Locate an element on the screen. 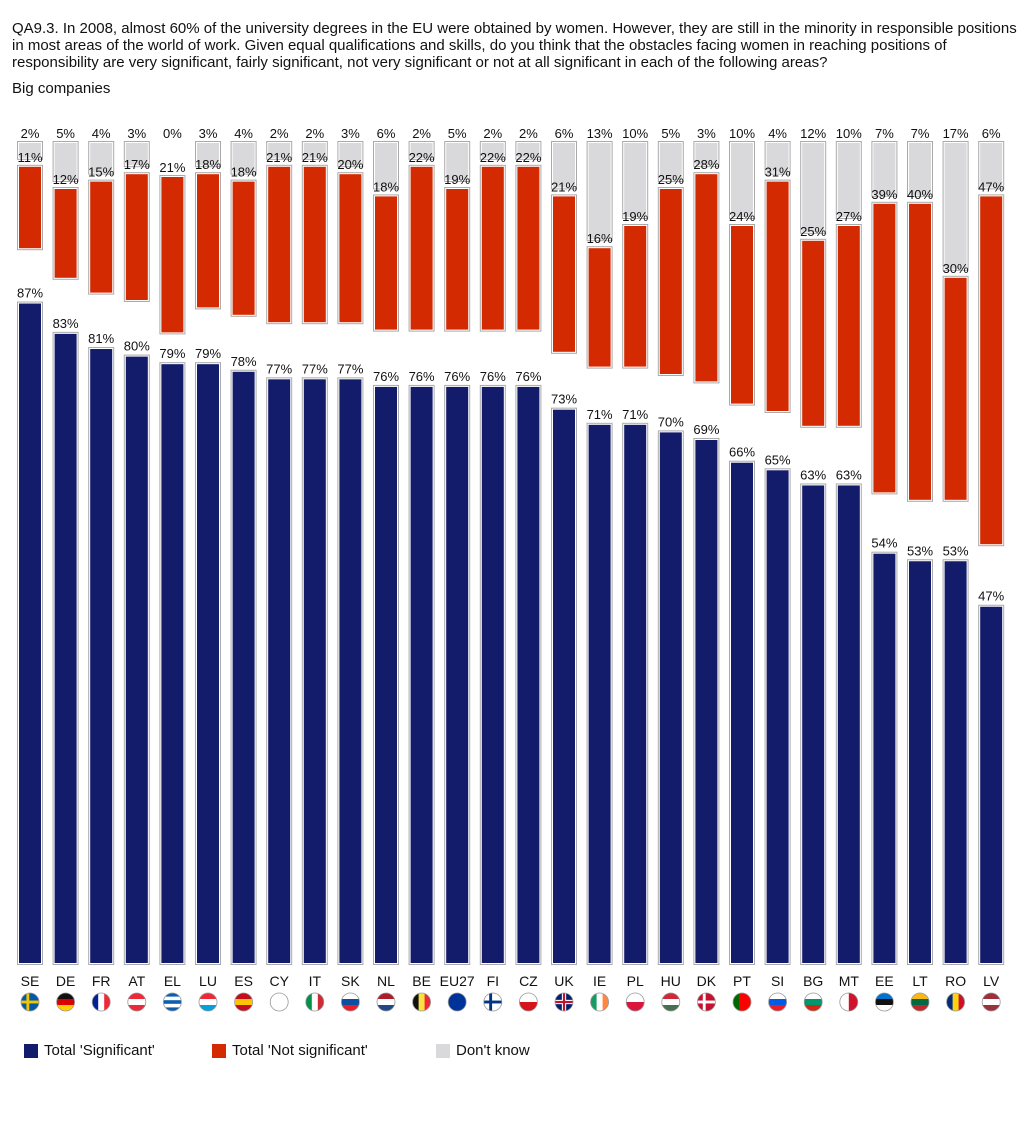  bar-not-significant-cz is located at coordinates (528, 248).